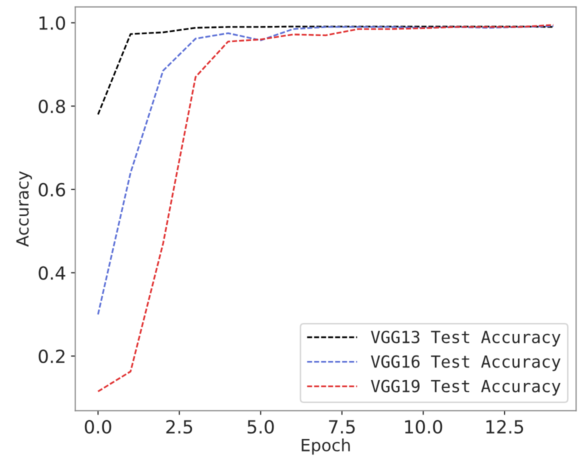 The height and width of the screenshot is (464, 579). Describe the element at coordinates (179, 427) in the screenshot. I see `x-tick-label: 2.5` at that location.